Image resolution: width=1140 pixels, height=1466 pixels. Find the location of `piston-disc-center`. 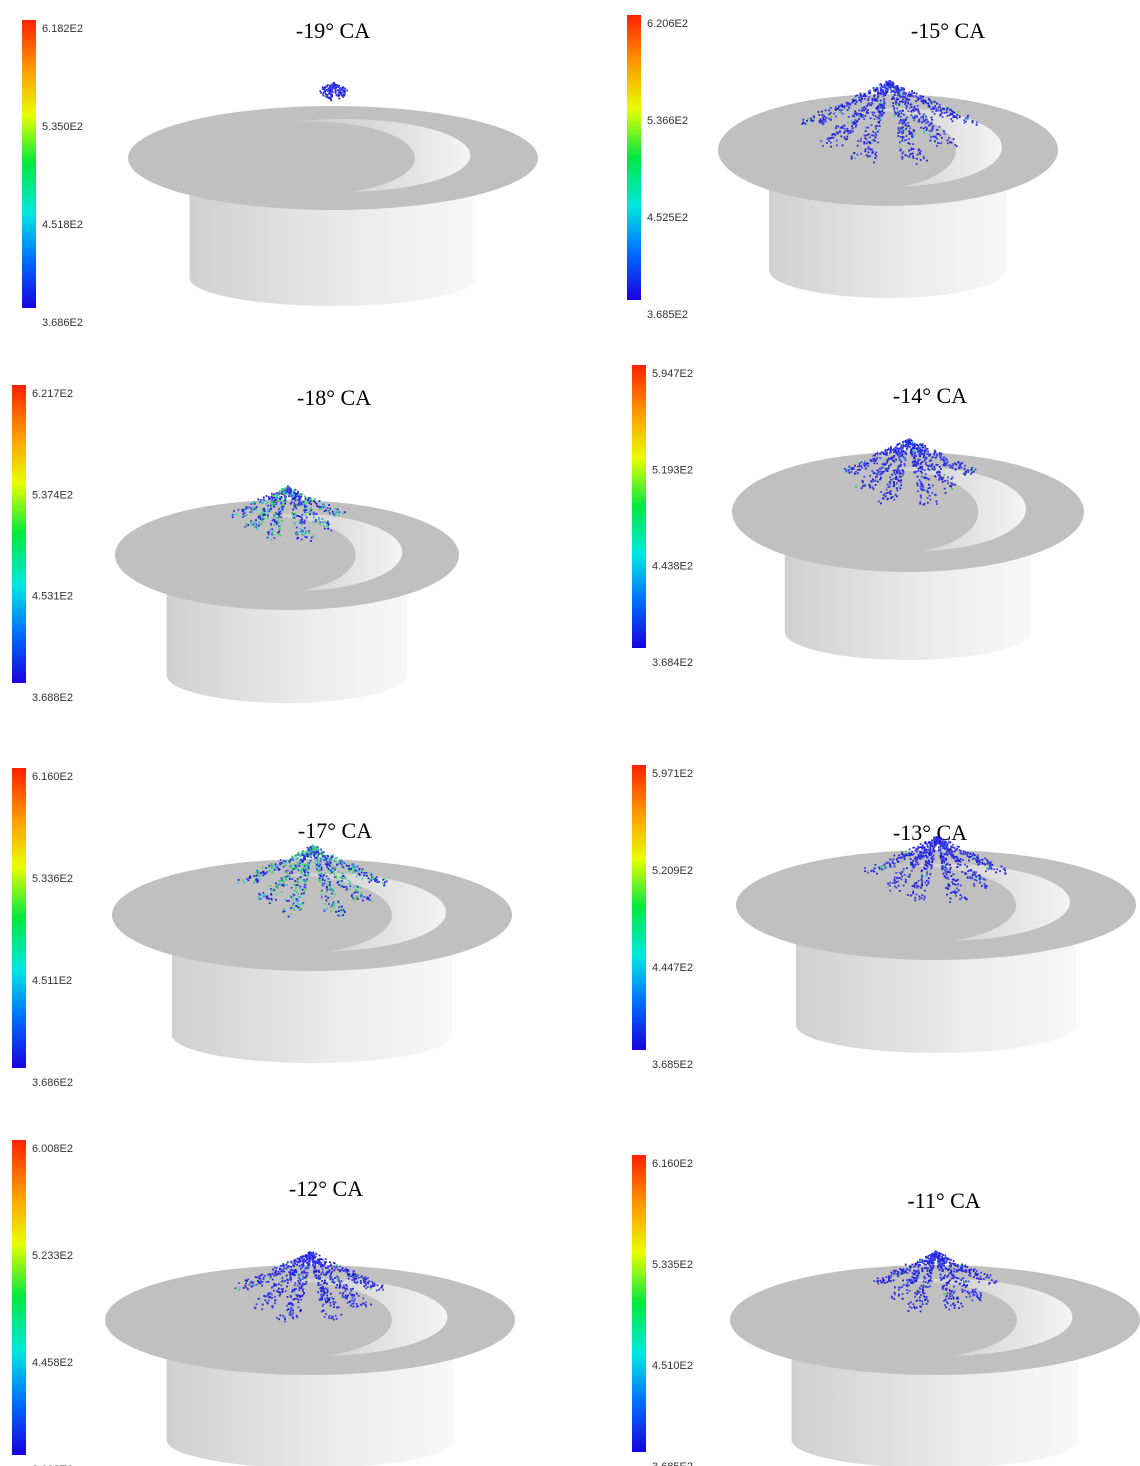

piston-disc-center is located at coordinates (270, 555).